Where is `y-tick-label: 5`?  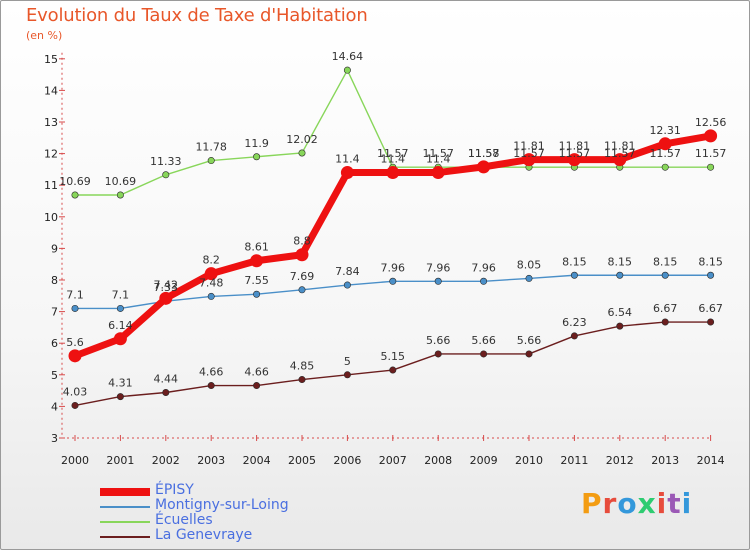
y-tick-label: 5 is located at coordinates (54, 375).